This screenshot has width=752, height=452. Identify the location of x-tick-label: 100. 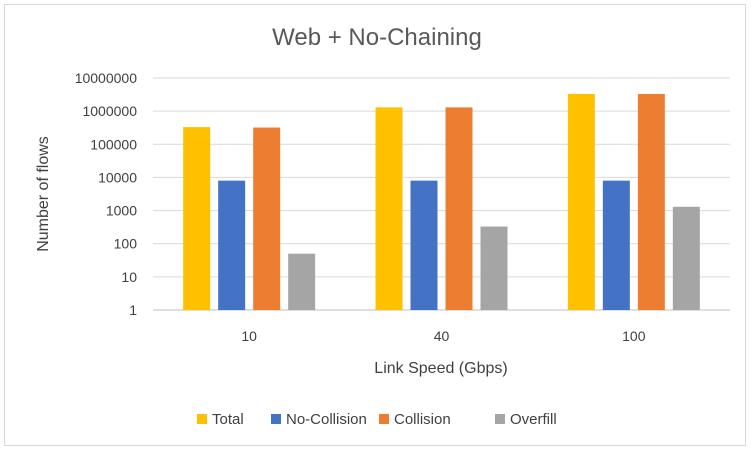
(634, 336).